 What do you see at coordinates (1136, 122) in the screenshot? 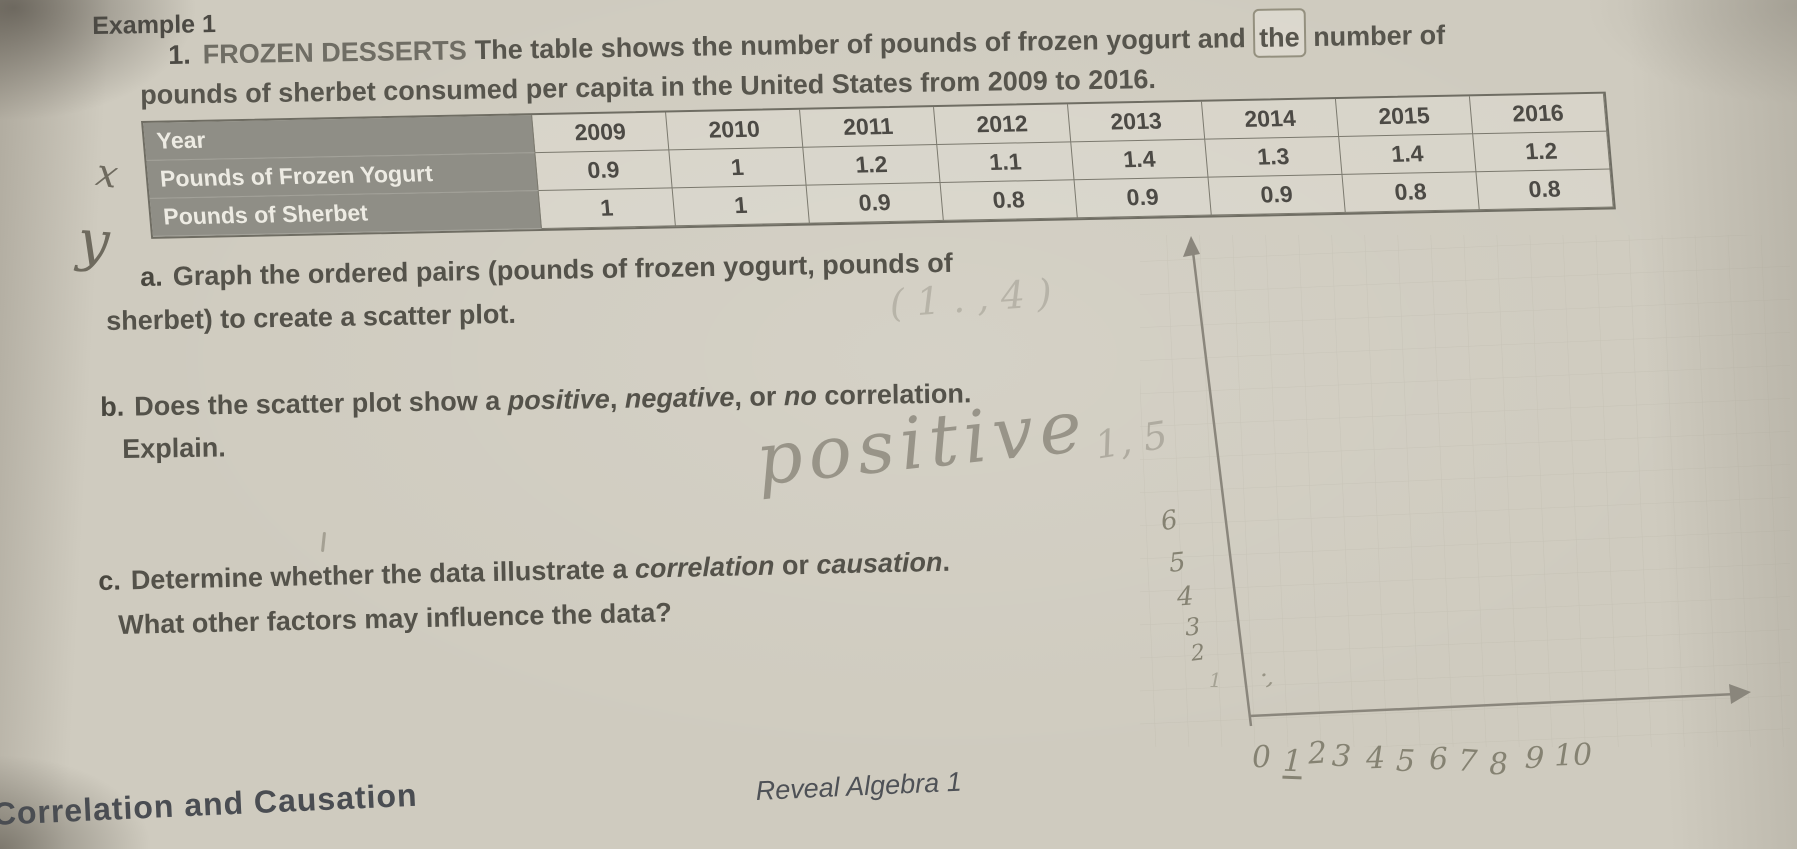
I see `table-cell-year: 2013` at bounding box center [1136, 122].